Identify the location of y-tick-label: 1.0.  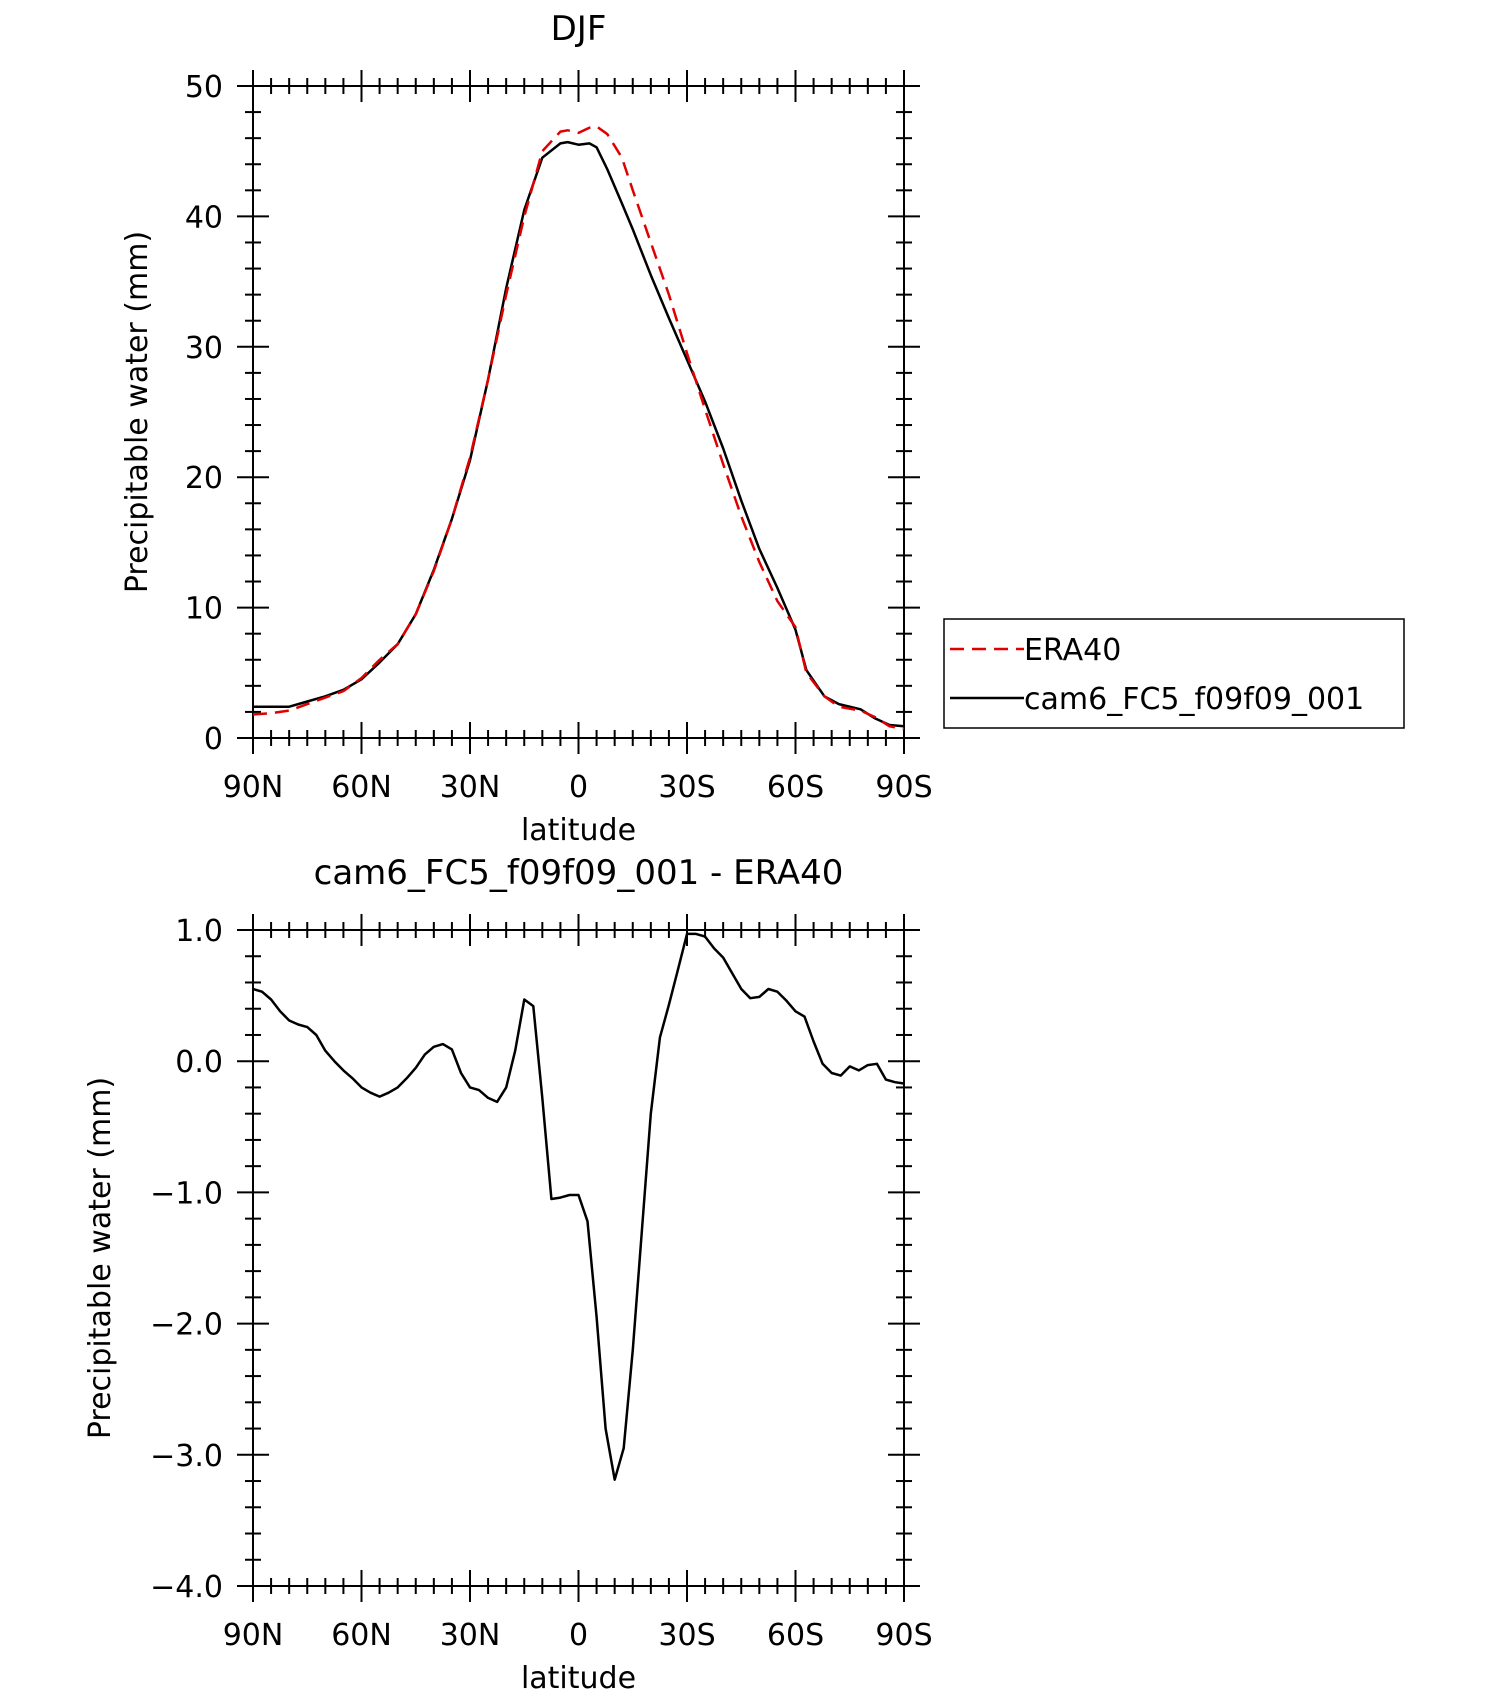
(199, 931).